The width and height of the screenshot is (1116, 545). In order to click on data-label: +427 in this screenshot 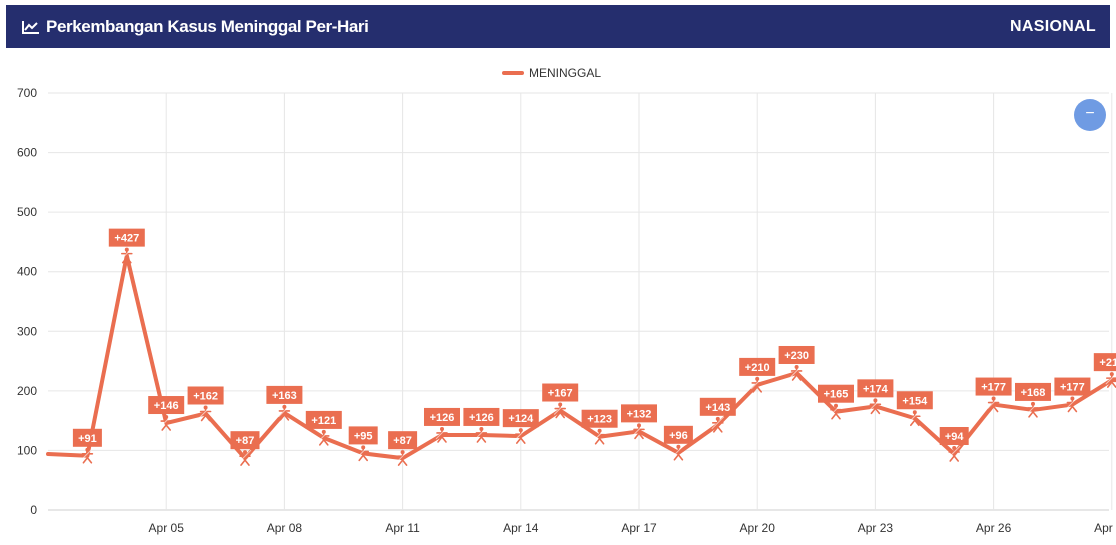, I will do `click(126, 239)`.